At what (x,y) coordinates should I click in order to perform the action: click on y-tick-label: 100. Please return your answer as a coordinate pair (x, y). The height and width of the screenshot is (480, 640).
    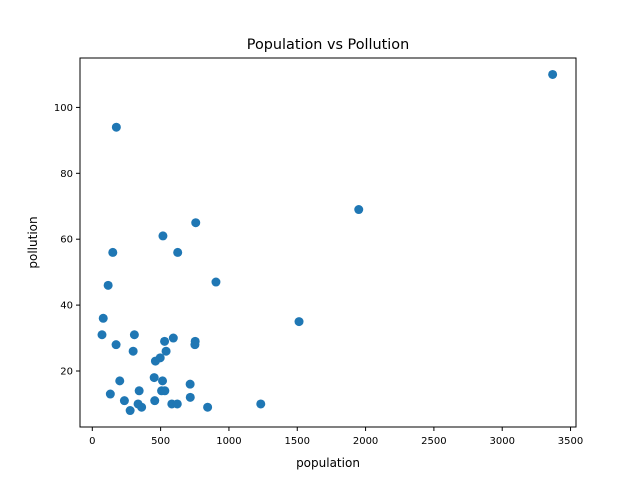
    Looking at the image, I should click on (63, 108).